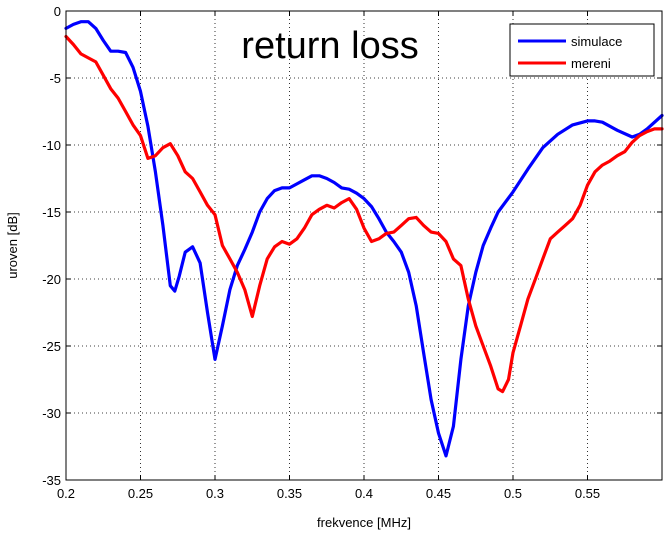 This screenshot has height=534, width=664. What do you see at coordinates (51, 480) in the screenshot?
I see `y-tick-label: -35` at bounding box center [51, 480].